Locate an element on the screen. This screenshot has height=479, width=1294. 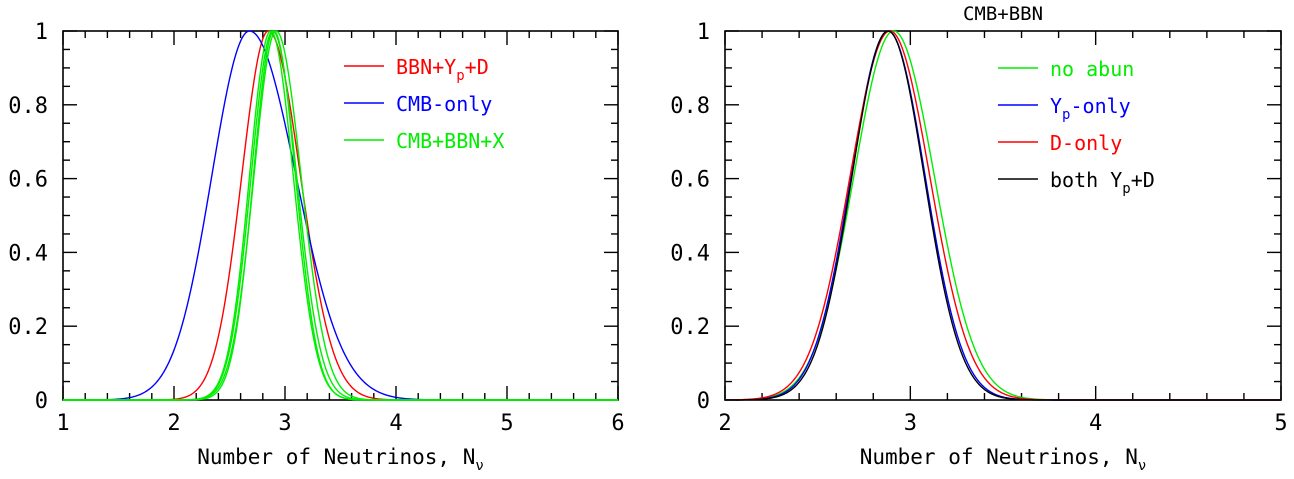
legend-label: D-only is located at coordinates (1086, 143).